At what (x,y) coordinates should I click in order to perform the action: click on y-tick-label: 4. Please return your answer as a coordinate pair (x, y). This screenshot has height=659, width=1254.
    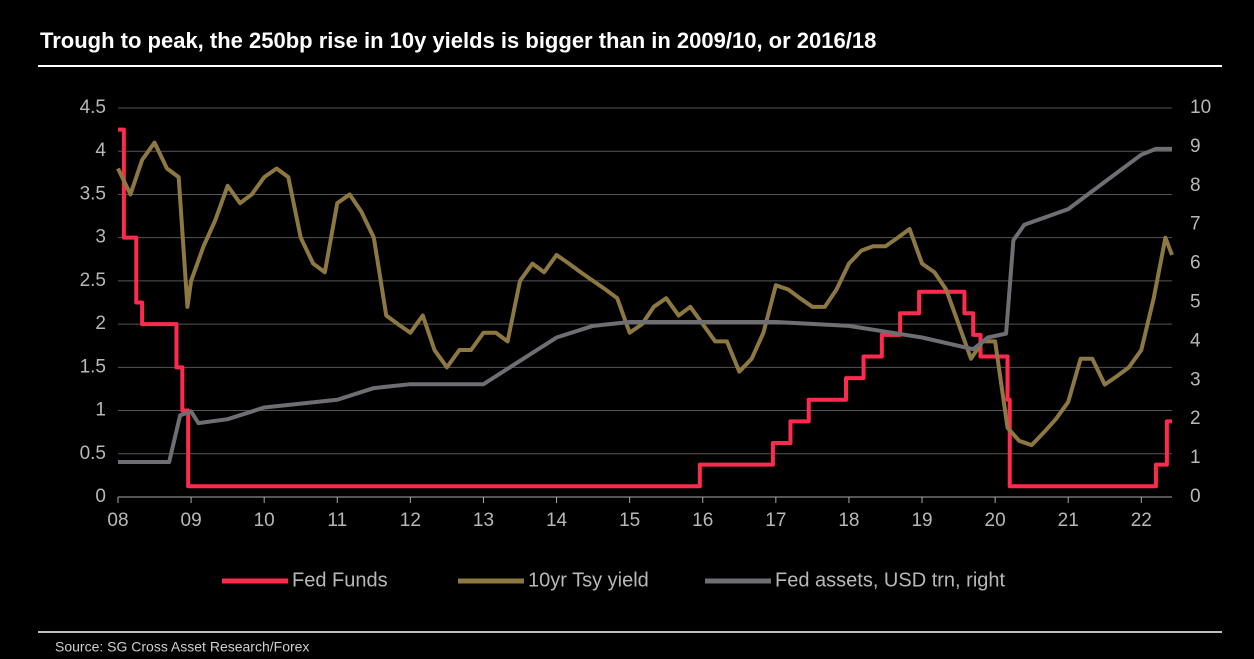
    Looking at the image, I should click on (100, 150).